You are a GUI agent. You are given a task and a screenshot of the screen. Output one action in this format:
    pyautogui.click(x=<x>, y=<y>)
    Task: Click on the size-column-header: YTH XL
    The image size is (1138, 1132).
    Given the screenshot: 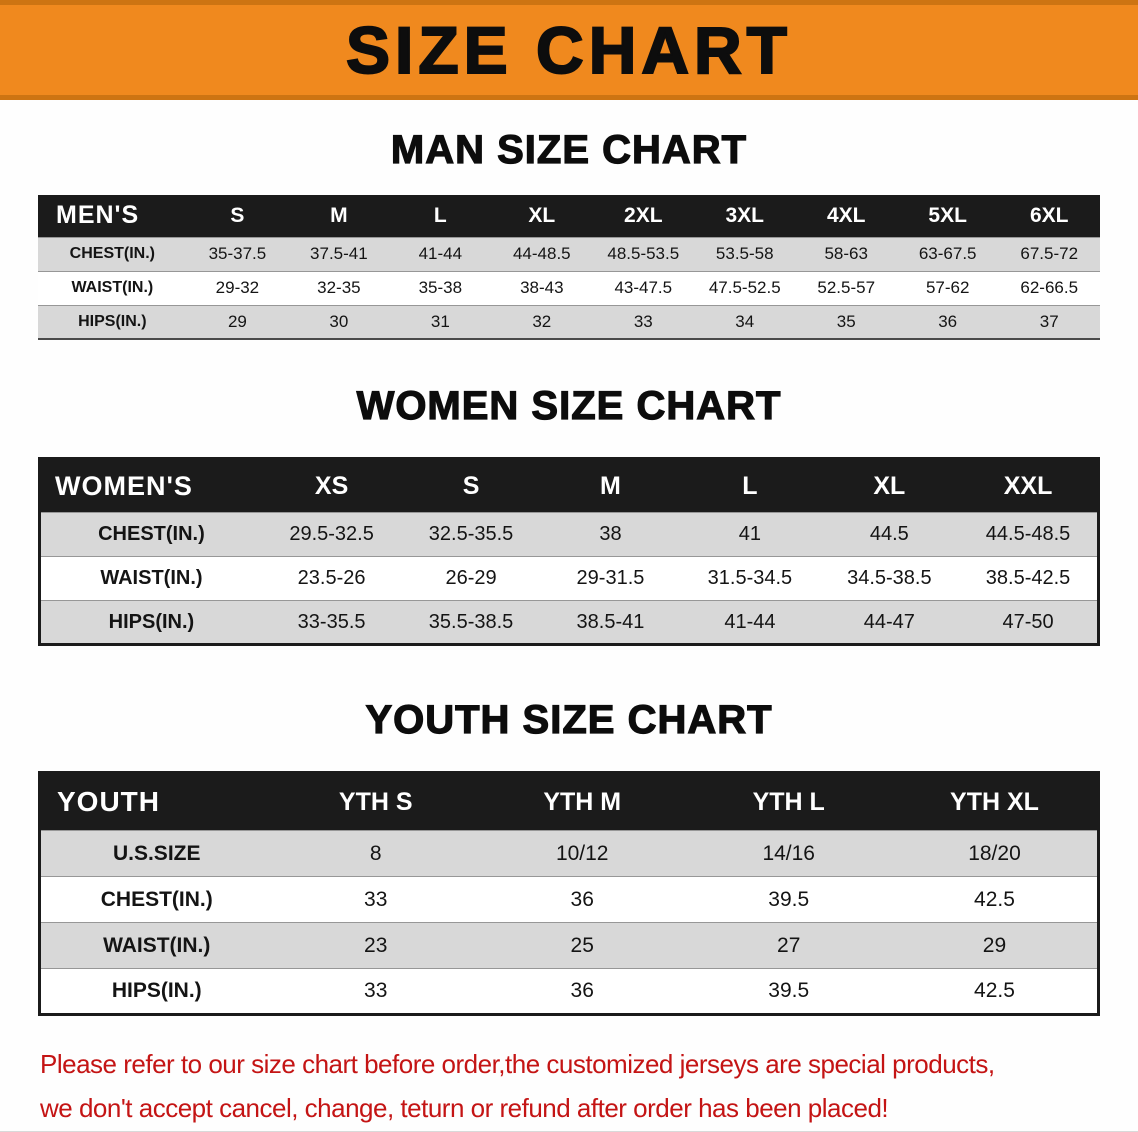 What is the action you would take?
    pyautogui.click(x=995, y=801)
    